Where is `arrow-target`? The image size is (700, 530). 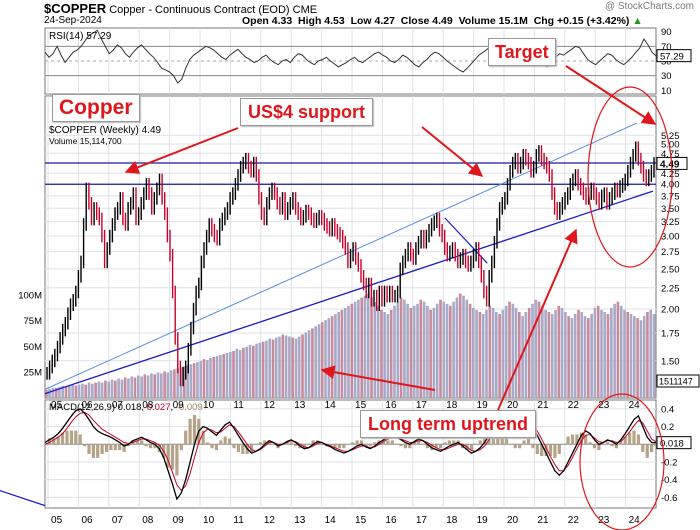 arrow-target is located at coordinates (611, 95).